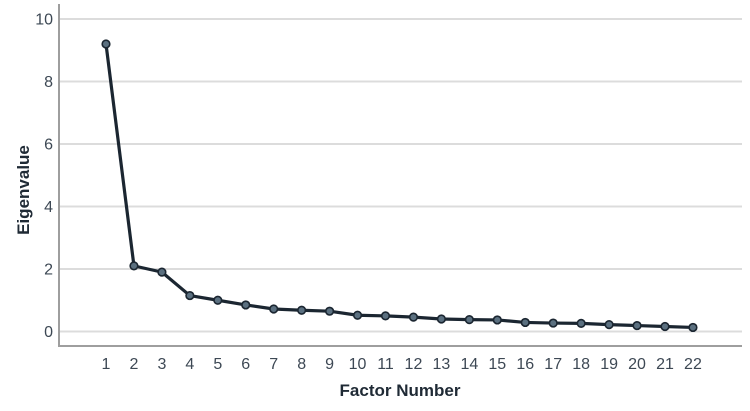  Describe the element at coordinates (525, 364) in the screenshot. I see `x-tick-label: 16` at that location.